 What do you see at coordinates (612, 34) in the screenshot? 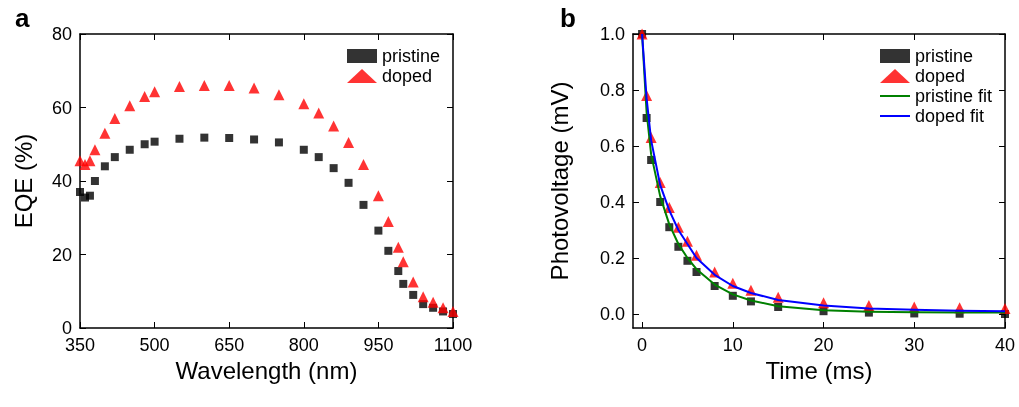
I see `y-tick-label: 1.0` at bounding box center [612, 34].